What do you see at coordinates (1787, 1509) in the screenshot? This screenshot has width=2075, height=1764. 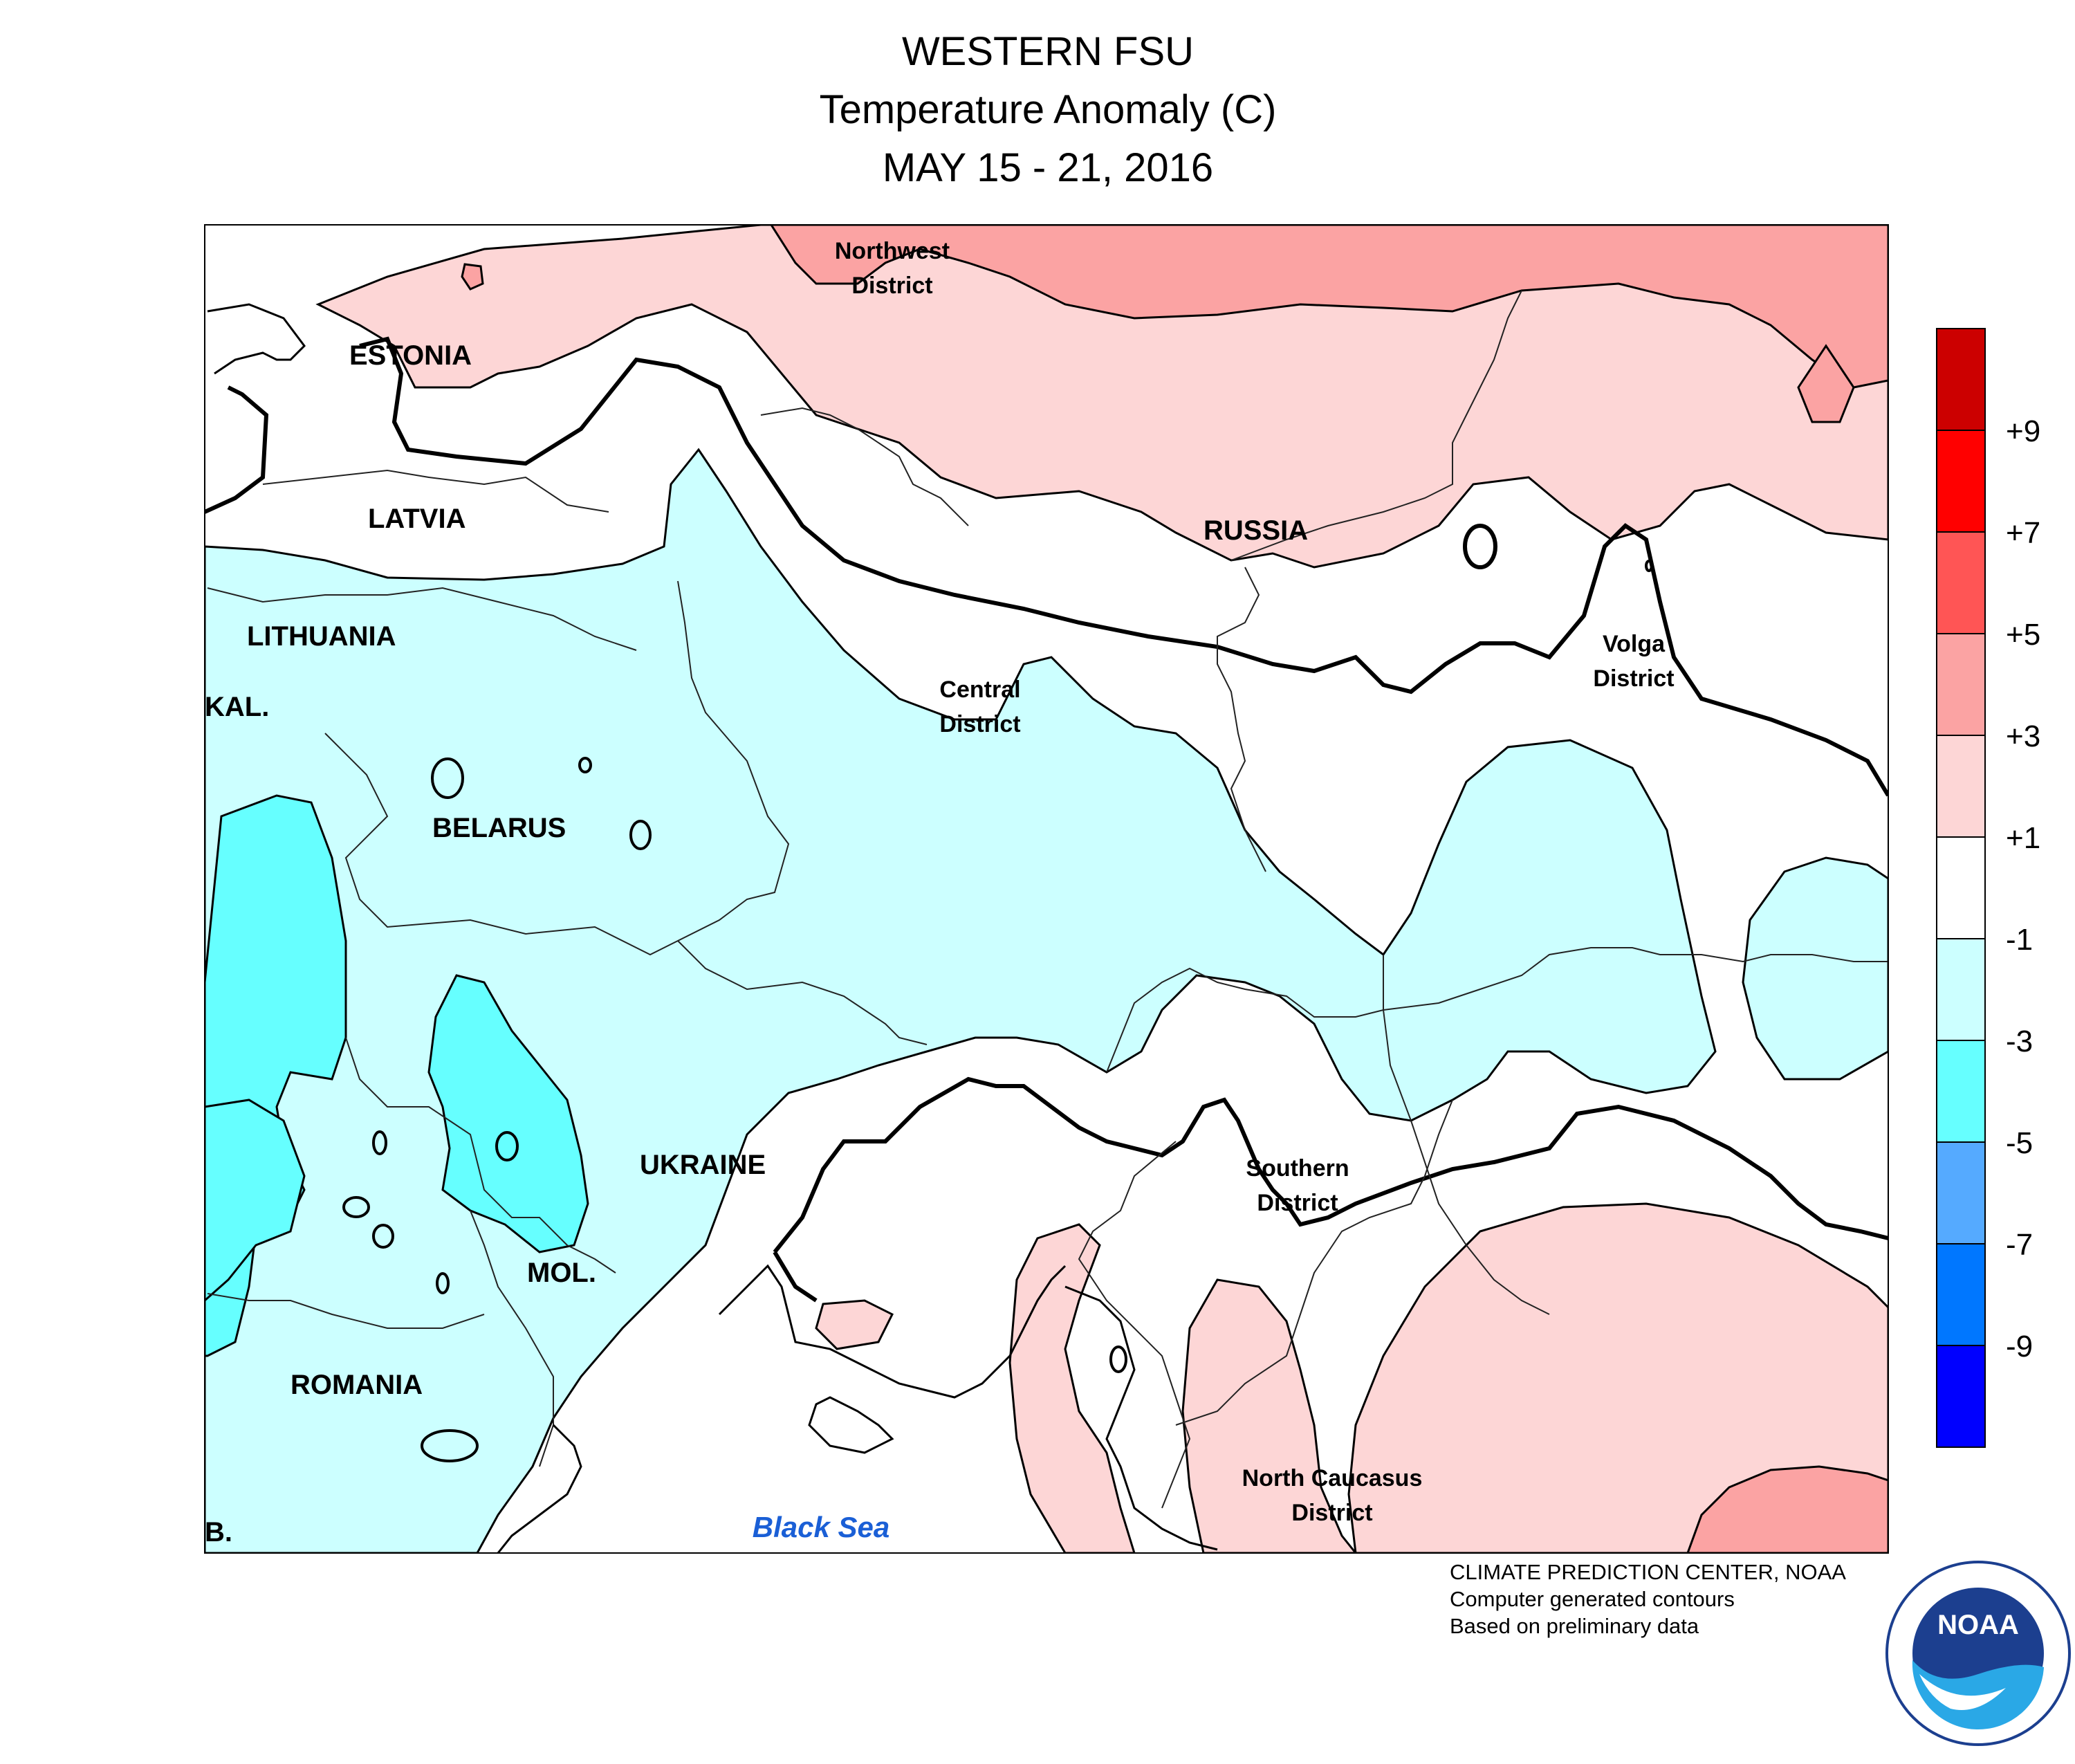 I see `hot-region-caspian` at bounding box center [1787, 1509].